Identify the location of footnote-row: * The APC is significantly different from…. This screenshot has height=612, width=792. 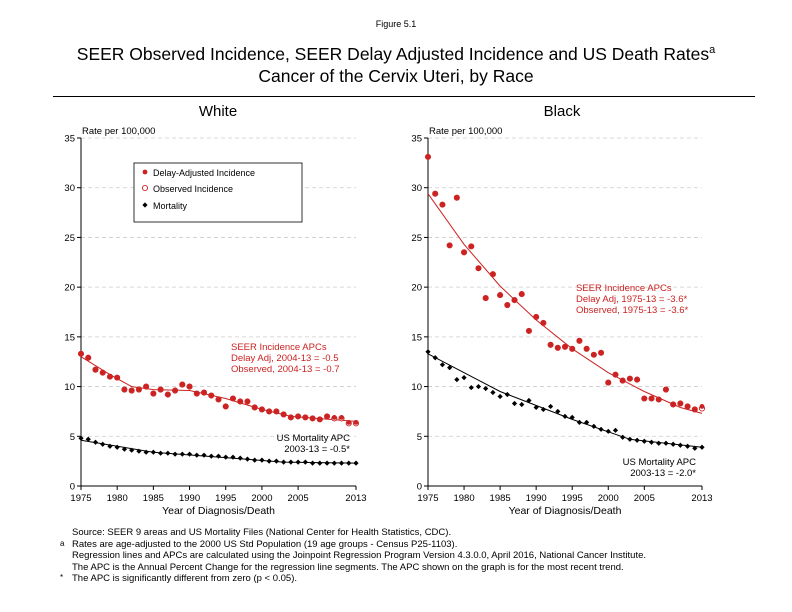
(353, 579).